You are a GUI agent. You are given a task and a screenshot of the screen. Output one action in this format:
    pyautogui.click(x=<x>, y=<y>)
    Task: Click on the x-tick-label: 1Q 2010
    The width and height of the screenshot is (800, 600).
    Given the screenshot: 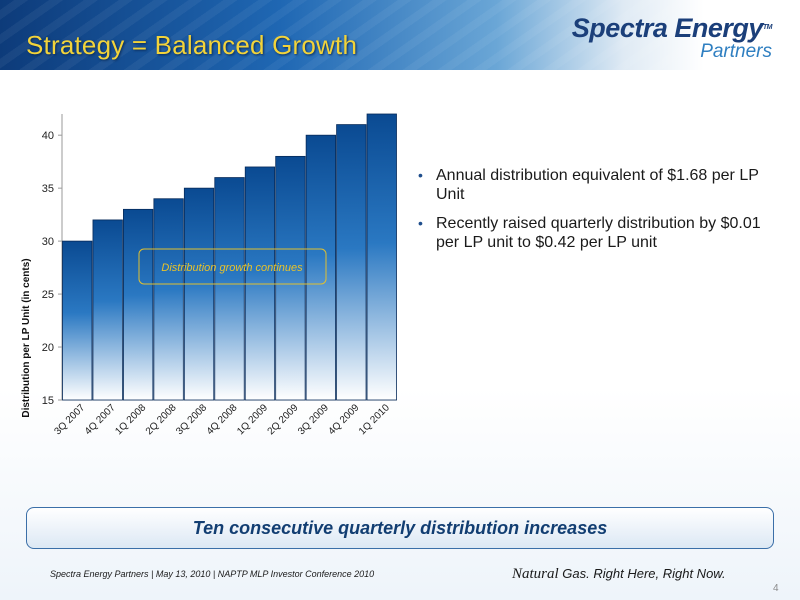 What is the action you would take?
    pyautogui.click(x=374, y=419)
    